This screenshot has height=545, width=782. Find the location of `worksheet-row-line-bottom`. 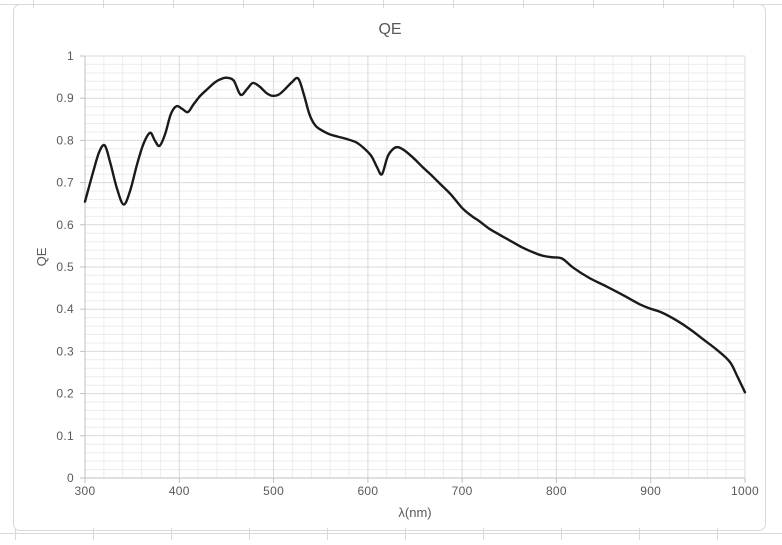

worksheet-row-line-bottom is located at coordinates (391, 533).